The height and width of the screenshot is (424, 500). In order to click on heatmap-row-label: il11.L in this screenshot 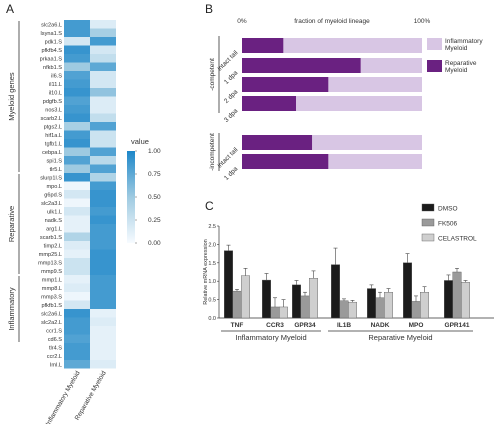, I will do `click(55, 85)`.